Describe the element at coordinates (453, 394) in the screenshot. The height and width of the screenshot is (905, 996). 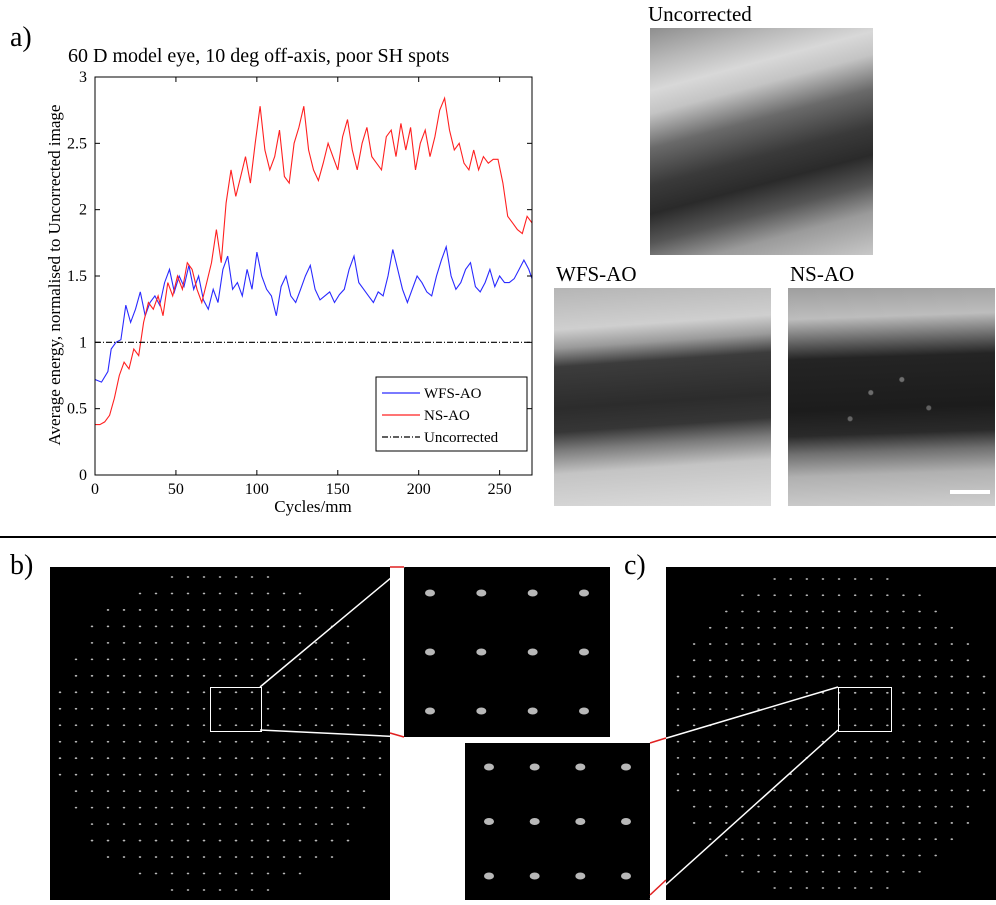
I see `legend-entry-wfs-ao: WFS-AO` at that location.